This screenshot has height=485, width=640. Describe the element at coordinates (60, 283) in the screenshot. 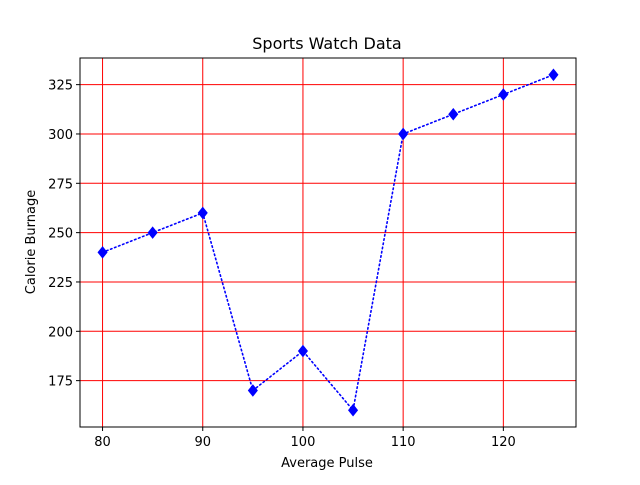

I see `y-tick-label: 225` at that location.